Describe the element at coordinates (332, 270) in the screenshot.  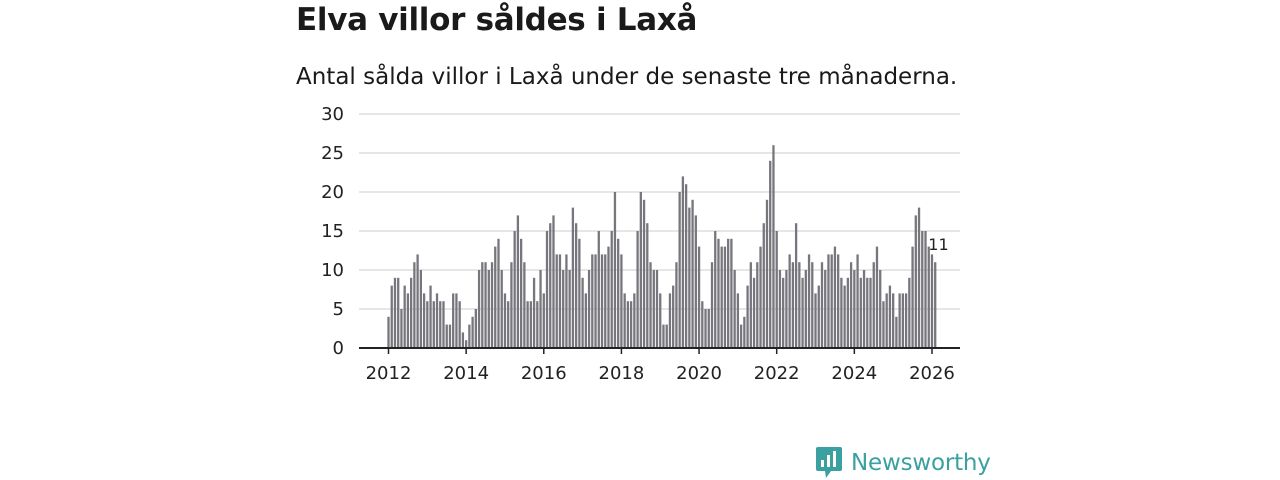
I see `y-tick-label: 10` at that location.